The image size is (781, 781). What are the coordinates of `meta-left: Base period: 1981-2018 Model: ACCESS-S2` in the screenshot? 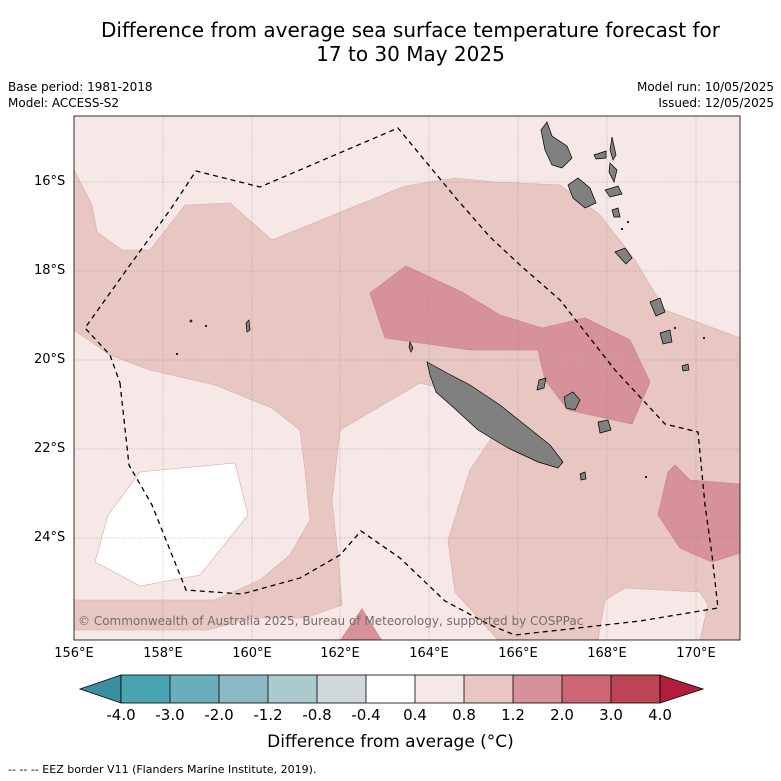 It's located at (80, 95).